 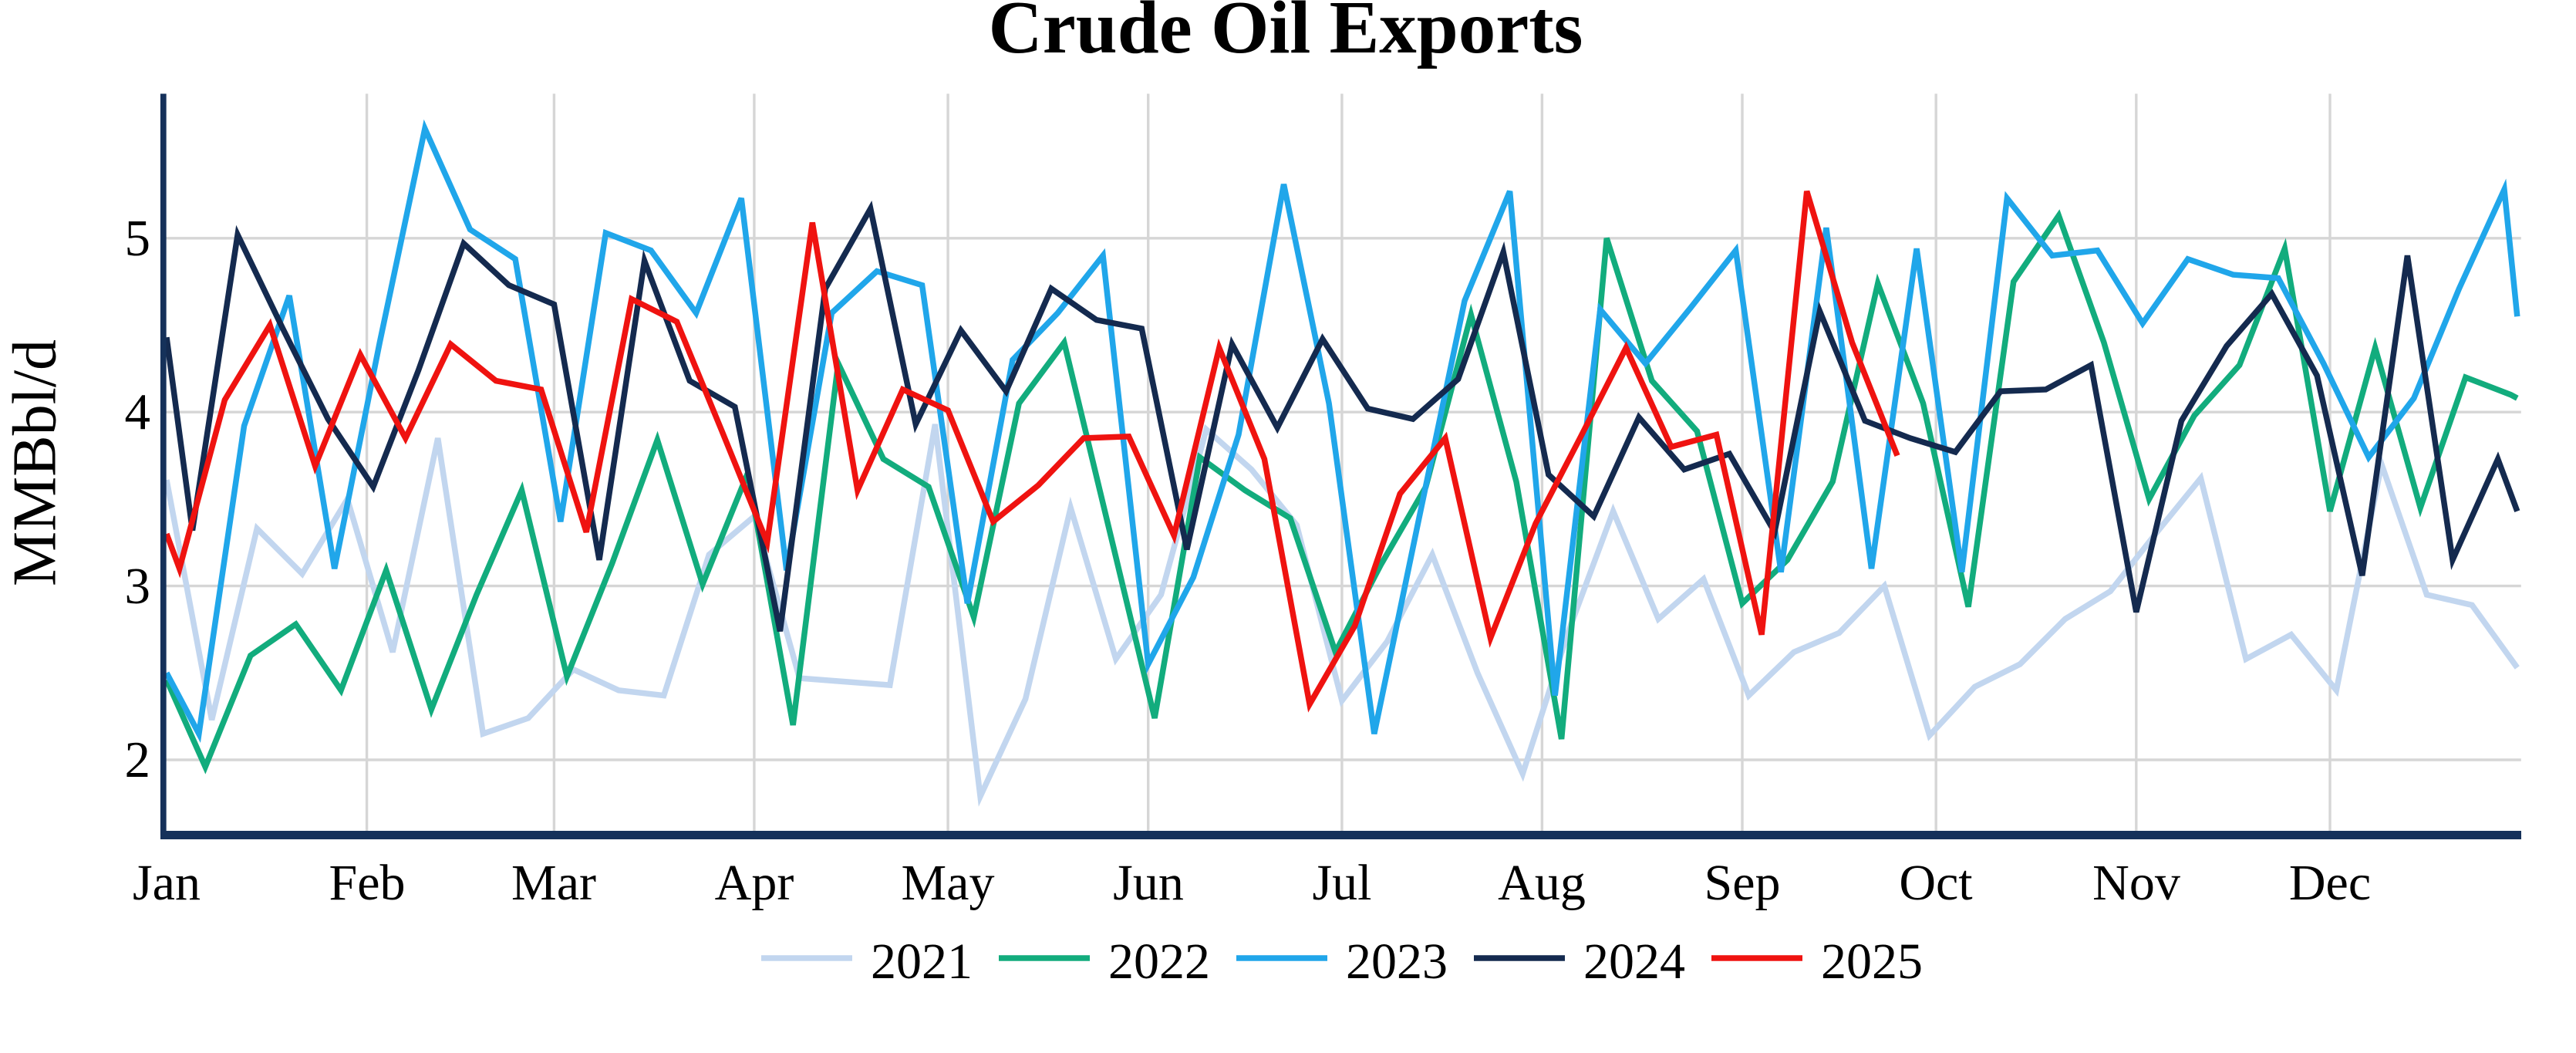 What do you see at coordinates (2330, 883) in the screenshot?
I see `svg-text: Dec` at bounding box center [2330, 883].